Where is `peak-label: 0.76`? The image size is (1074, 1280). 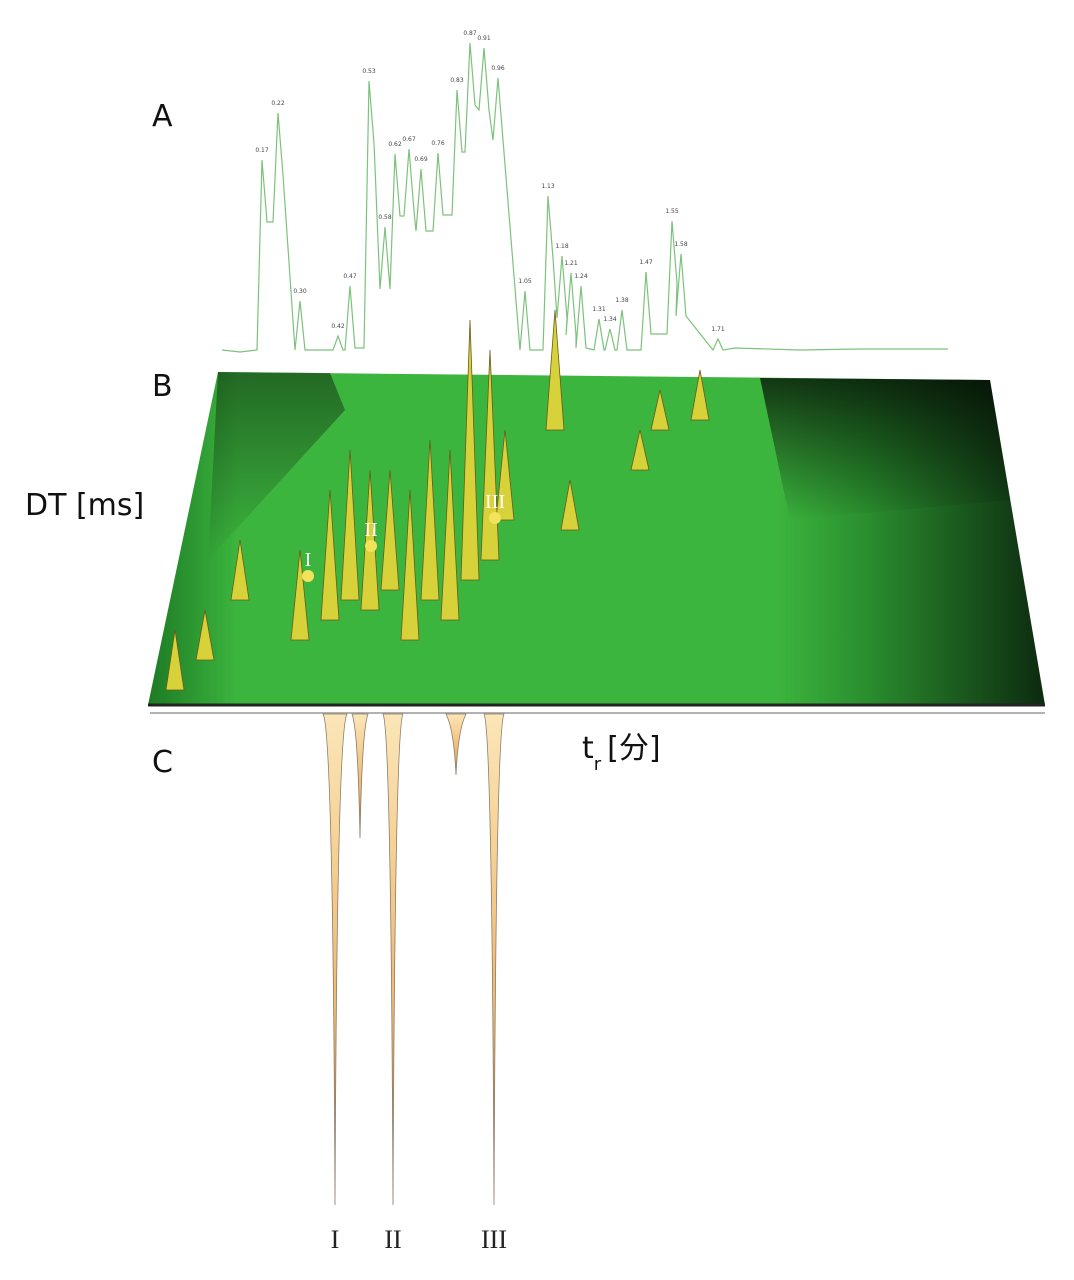
peak-label: 0.76 is located at coordinates (438, 143).